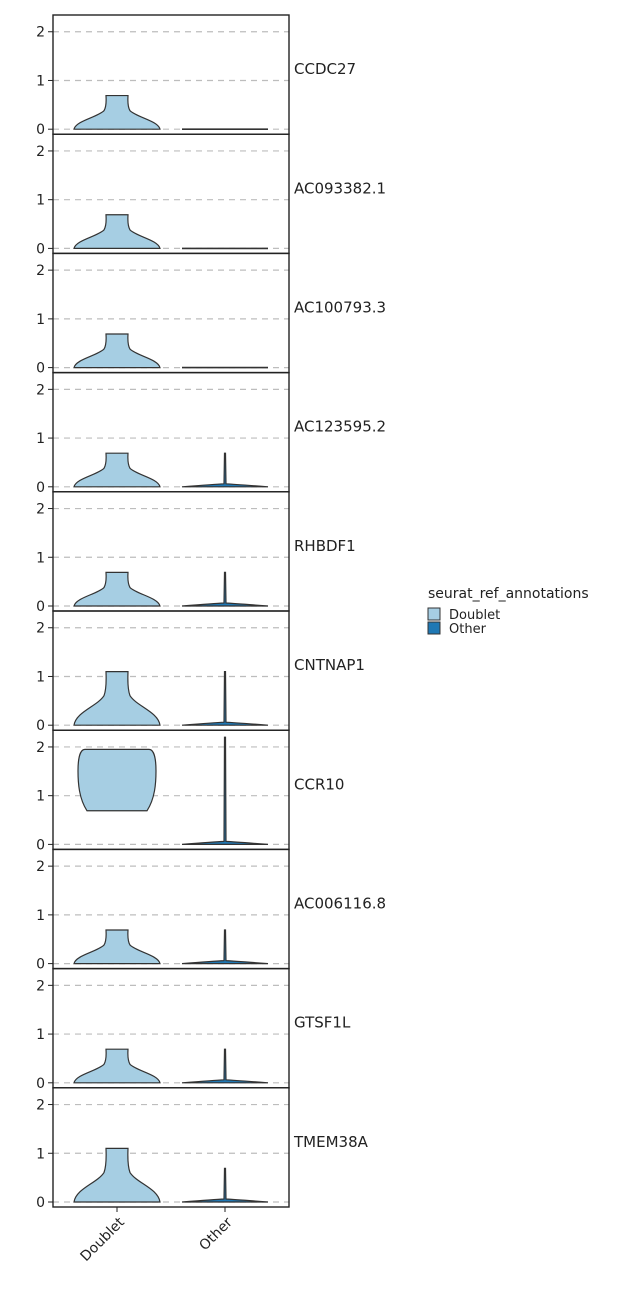  What do you see at coordinates (508, 594) in the screenshot?
I see `legend-title: seurat_ref_annotations` at bounding box center [508, 594].